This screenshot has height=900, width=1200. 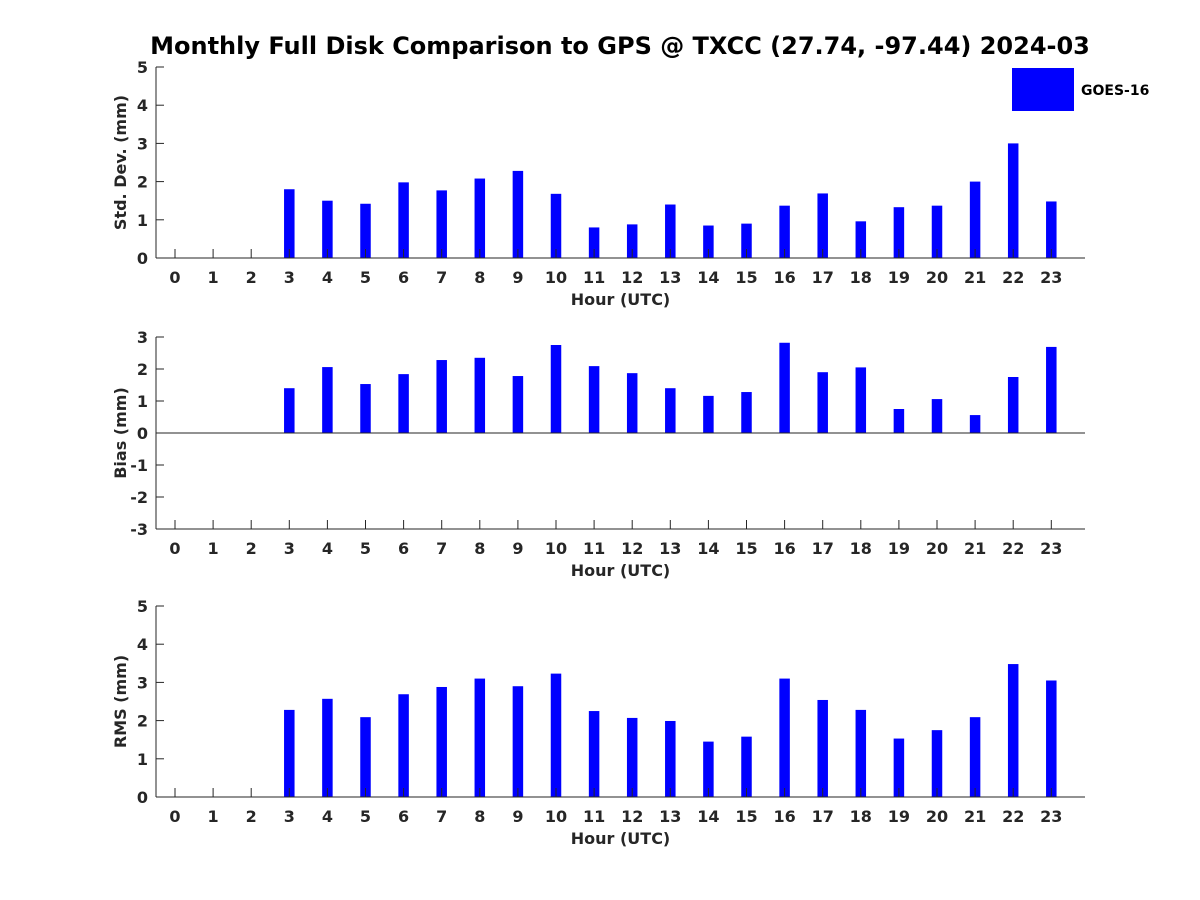 I want to click on legend-swatch, so click(x=1043, y=89).